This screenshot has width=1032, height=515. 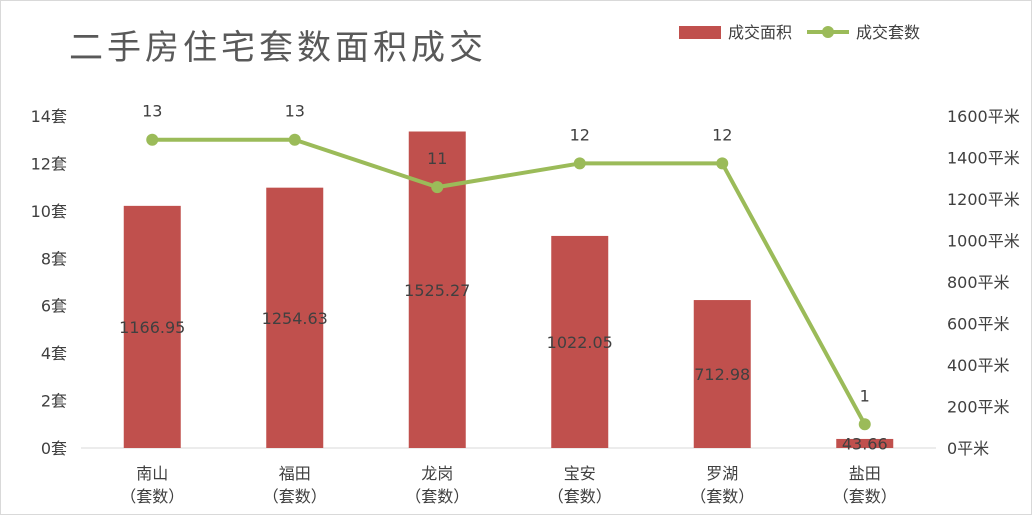 I want to click on y-left-tick-label: 8套, so click(x=54, y=258).